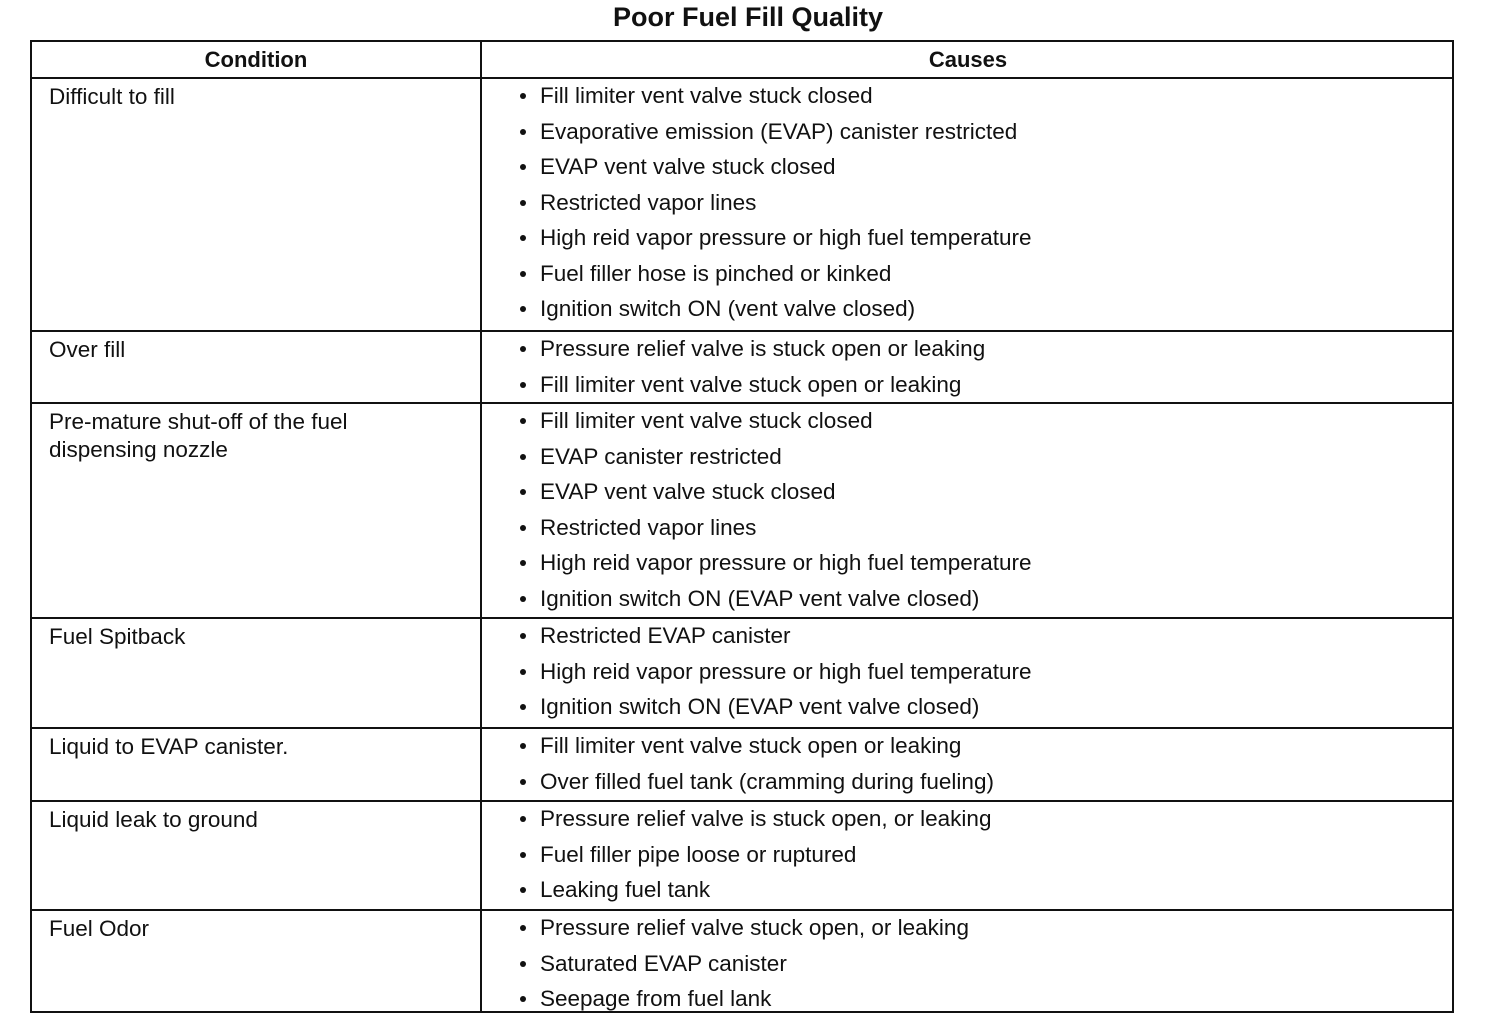 The width and height of the screenshot is (1504, 1032). What do you see at coordinates (87, 349) in the screenshot?
I see `condition-cell: Over fill` at bounding box center [87, 349].